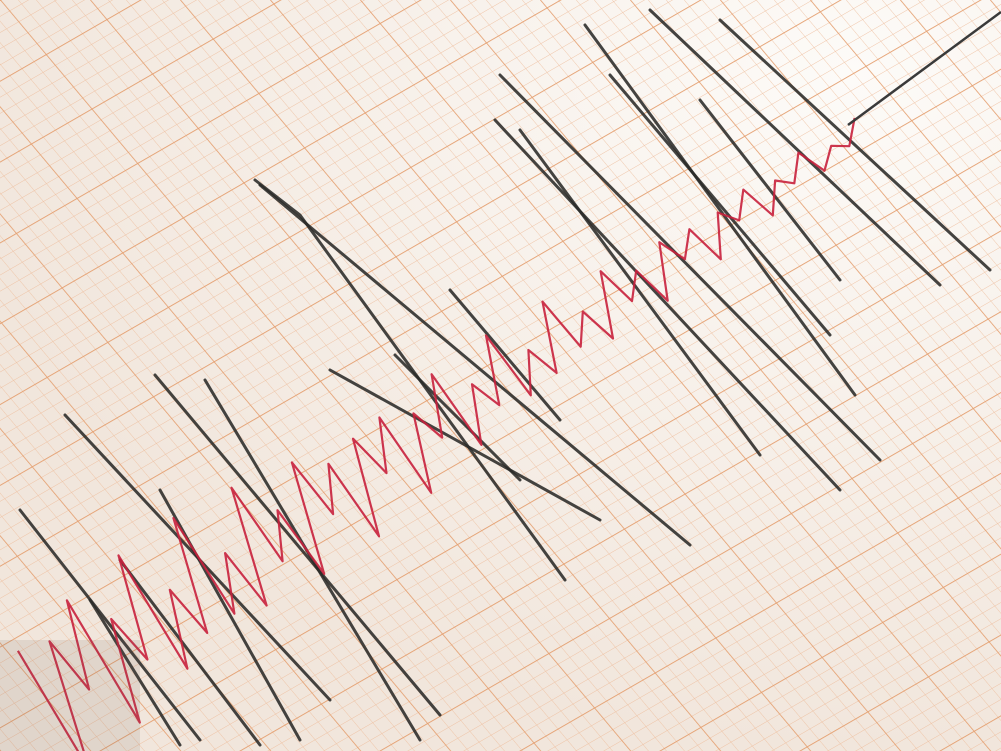  I want to click on shadow-bottom-left, so click(70, 695).